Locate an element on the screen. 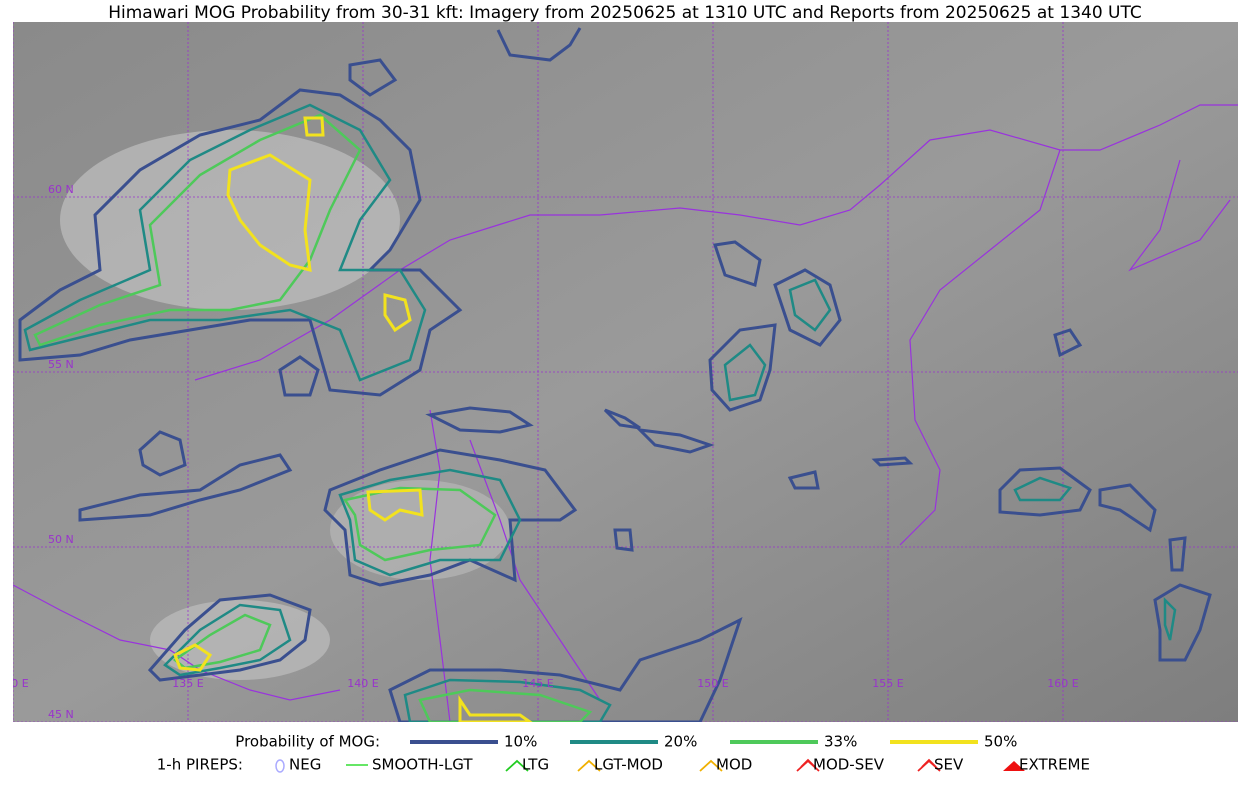 This screenshot has width=1250, height=786. lon-label: 145 E is located at coordinates (537, 683).